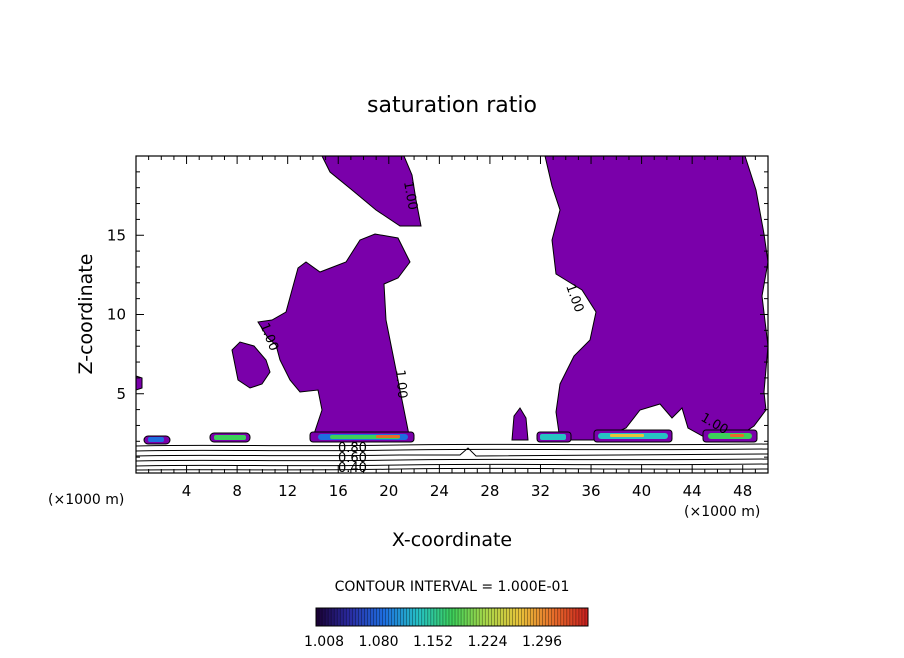 The height and width of the screenshot is (658, 904). What do you see at coordinates (324, 642) in the screenshot?
I see `colorbar-tick-label: 1.008` at bounding box center [324, 642].